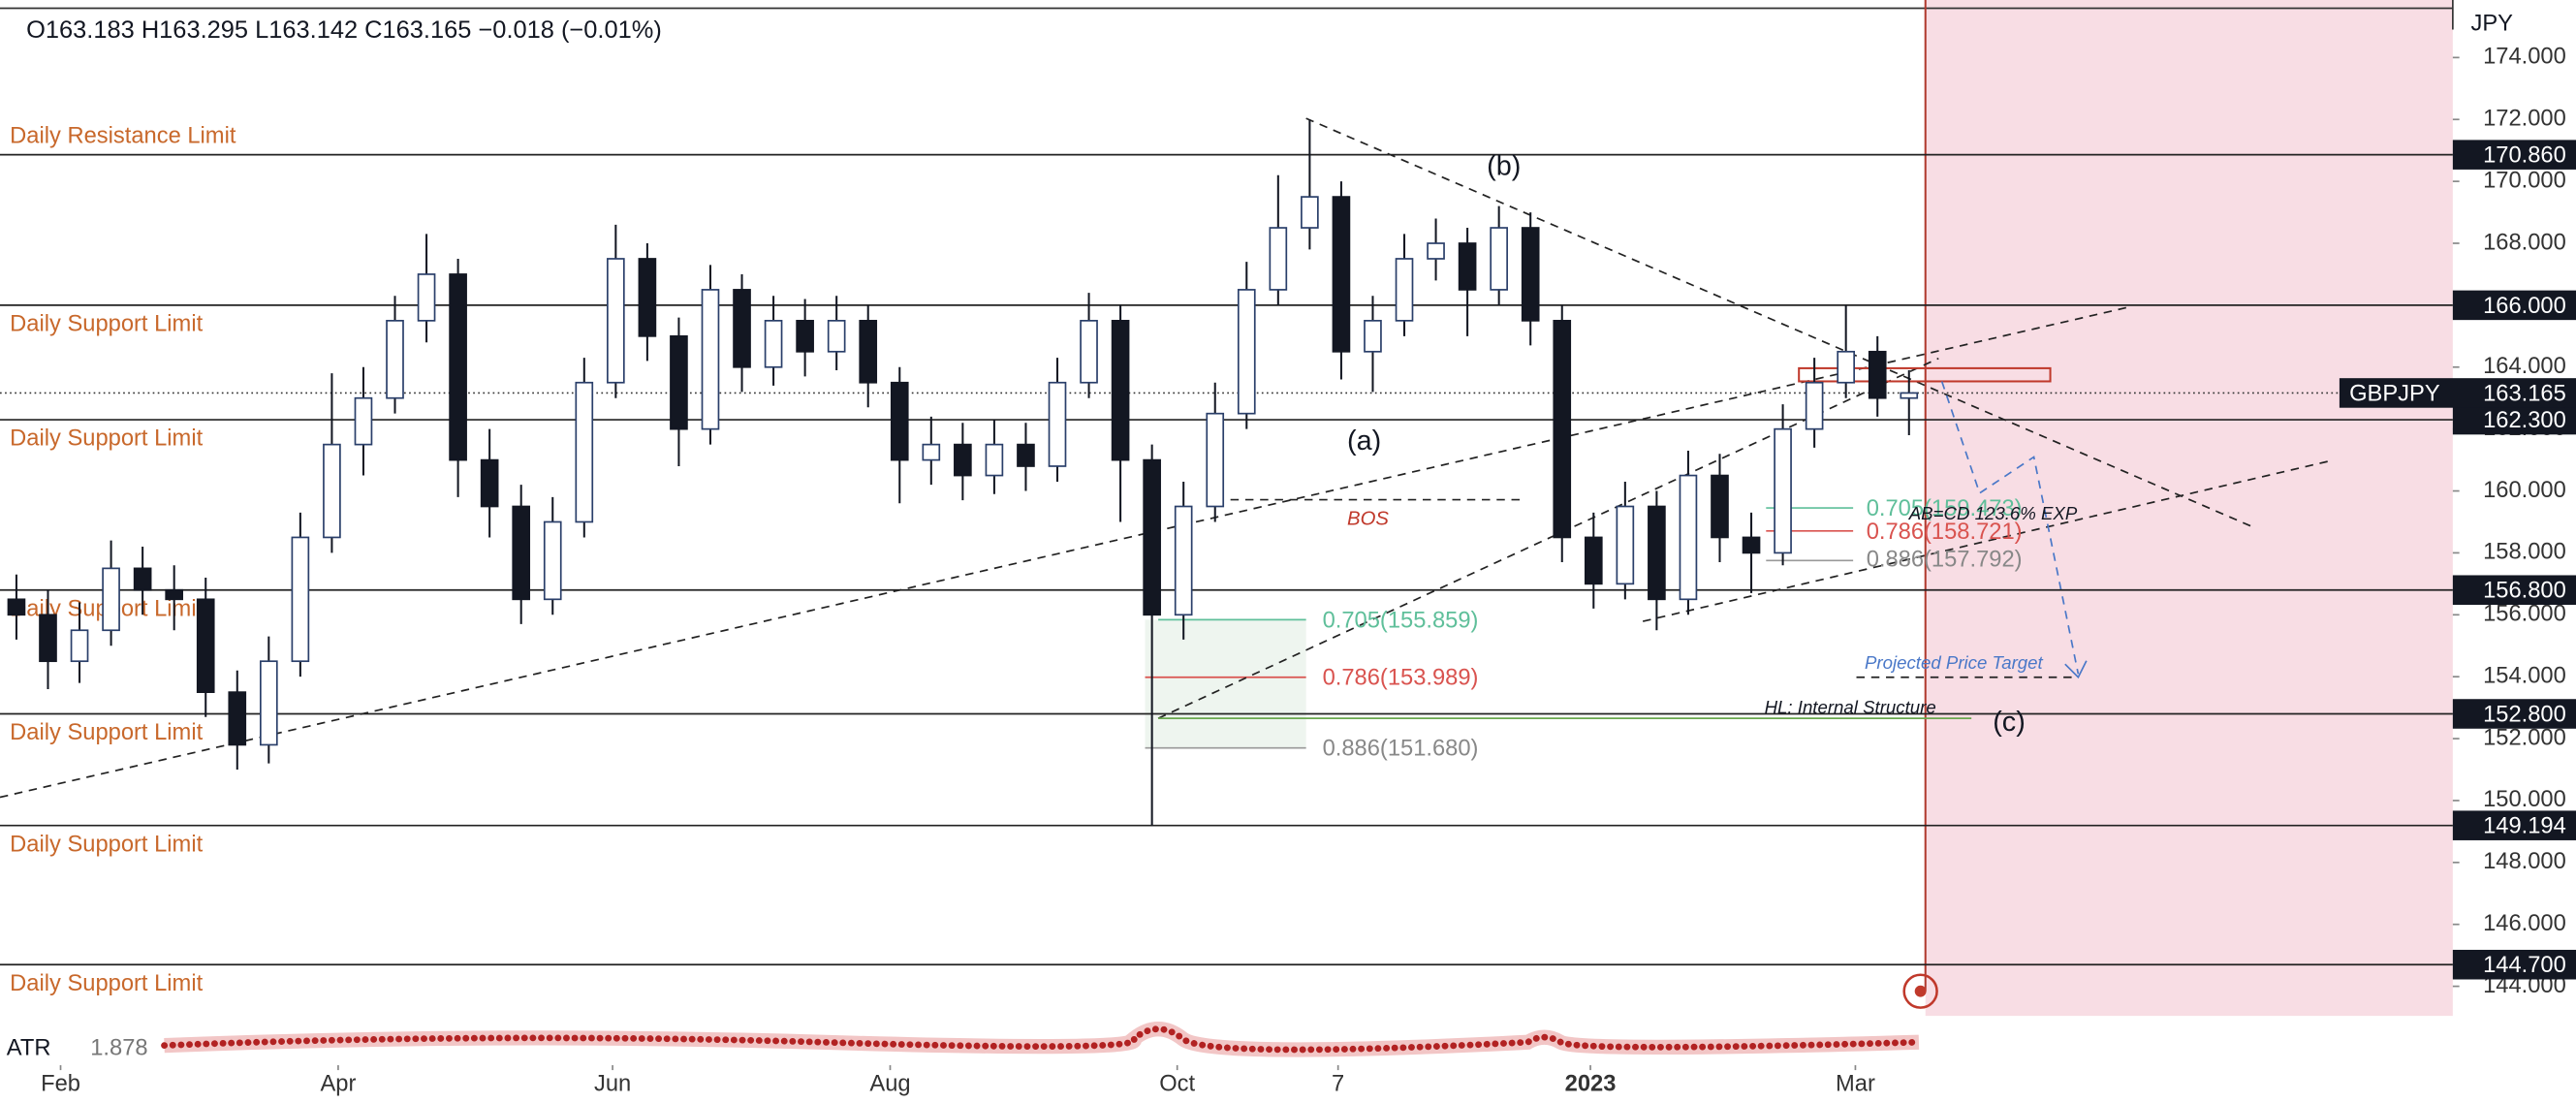 This screenshot has width=2576, height=1103. I want to click on cursor-marker, so click(1920, 991).